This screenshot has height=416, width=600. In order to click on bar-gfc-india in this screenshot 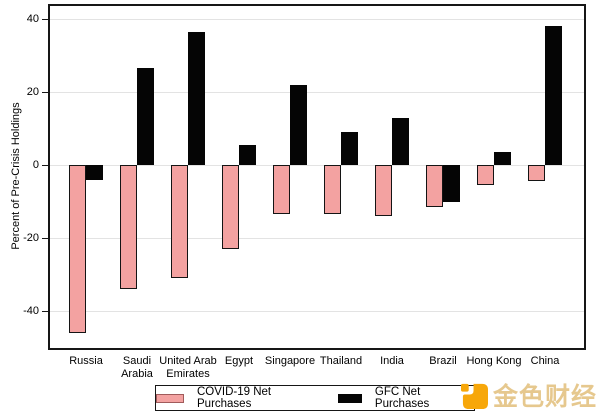, I will do `click(400, 141)`.